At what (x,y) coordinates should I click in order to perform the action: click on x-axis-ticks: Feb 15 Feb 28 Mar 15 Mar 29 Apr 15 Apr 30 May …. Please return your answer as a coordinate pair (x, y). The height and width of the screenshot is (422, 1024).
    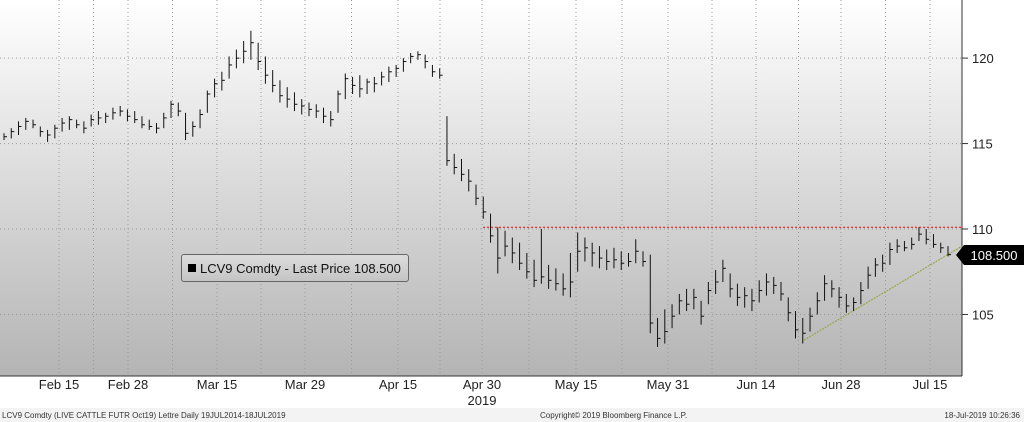
    Looking at the image, I should click on (493, 384).